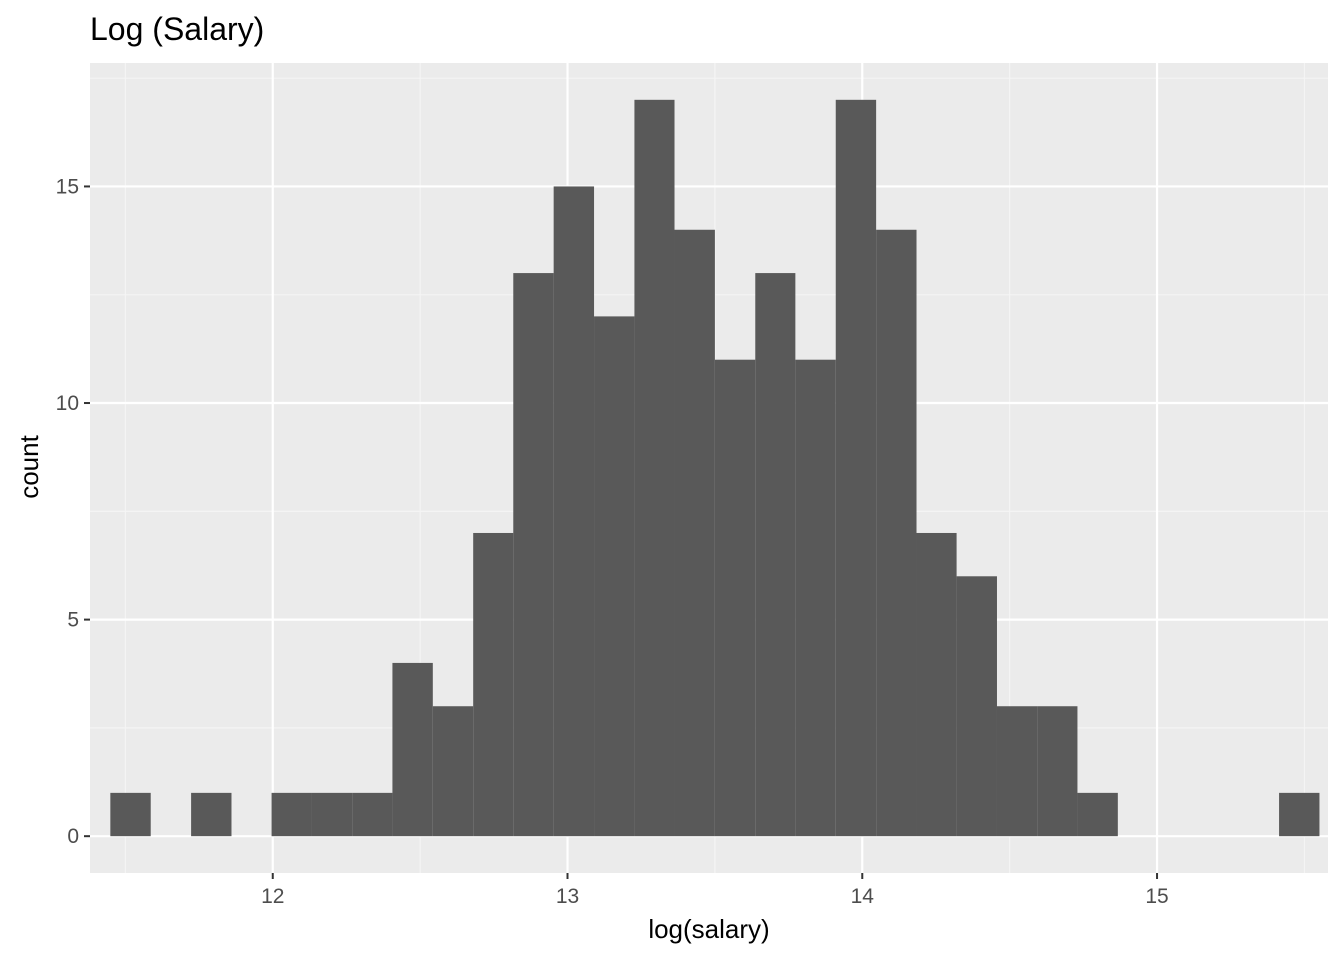  I want to click on y-tick-label: 5, so click(73, 620).